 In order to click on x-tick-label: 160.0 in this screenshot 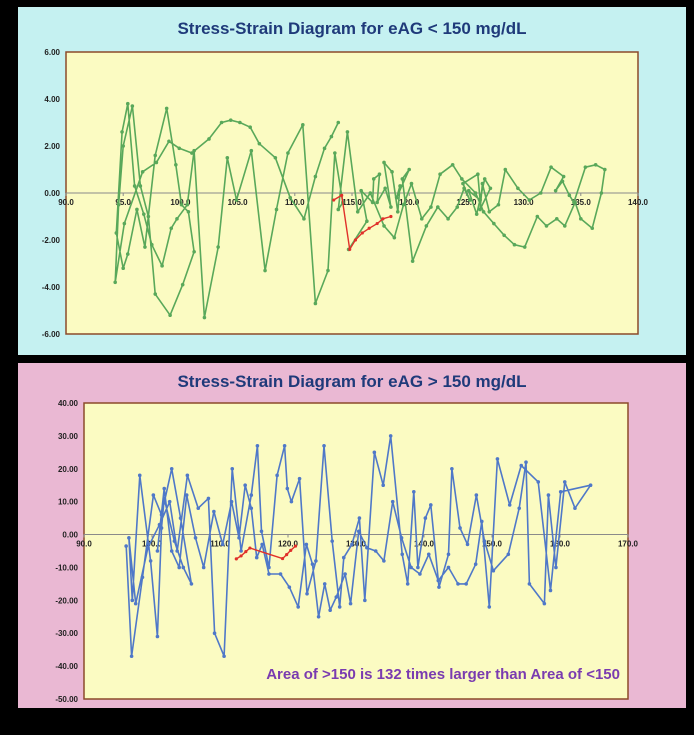, I will do `click(560, 544)`.